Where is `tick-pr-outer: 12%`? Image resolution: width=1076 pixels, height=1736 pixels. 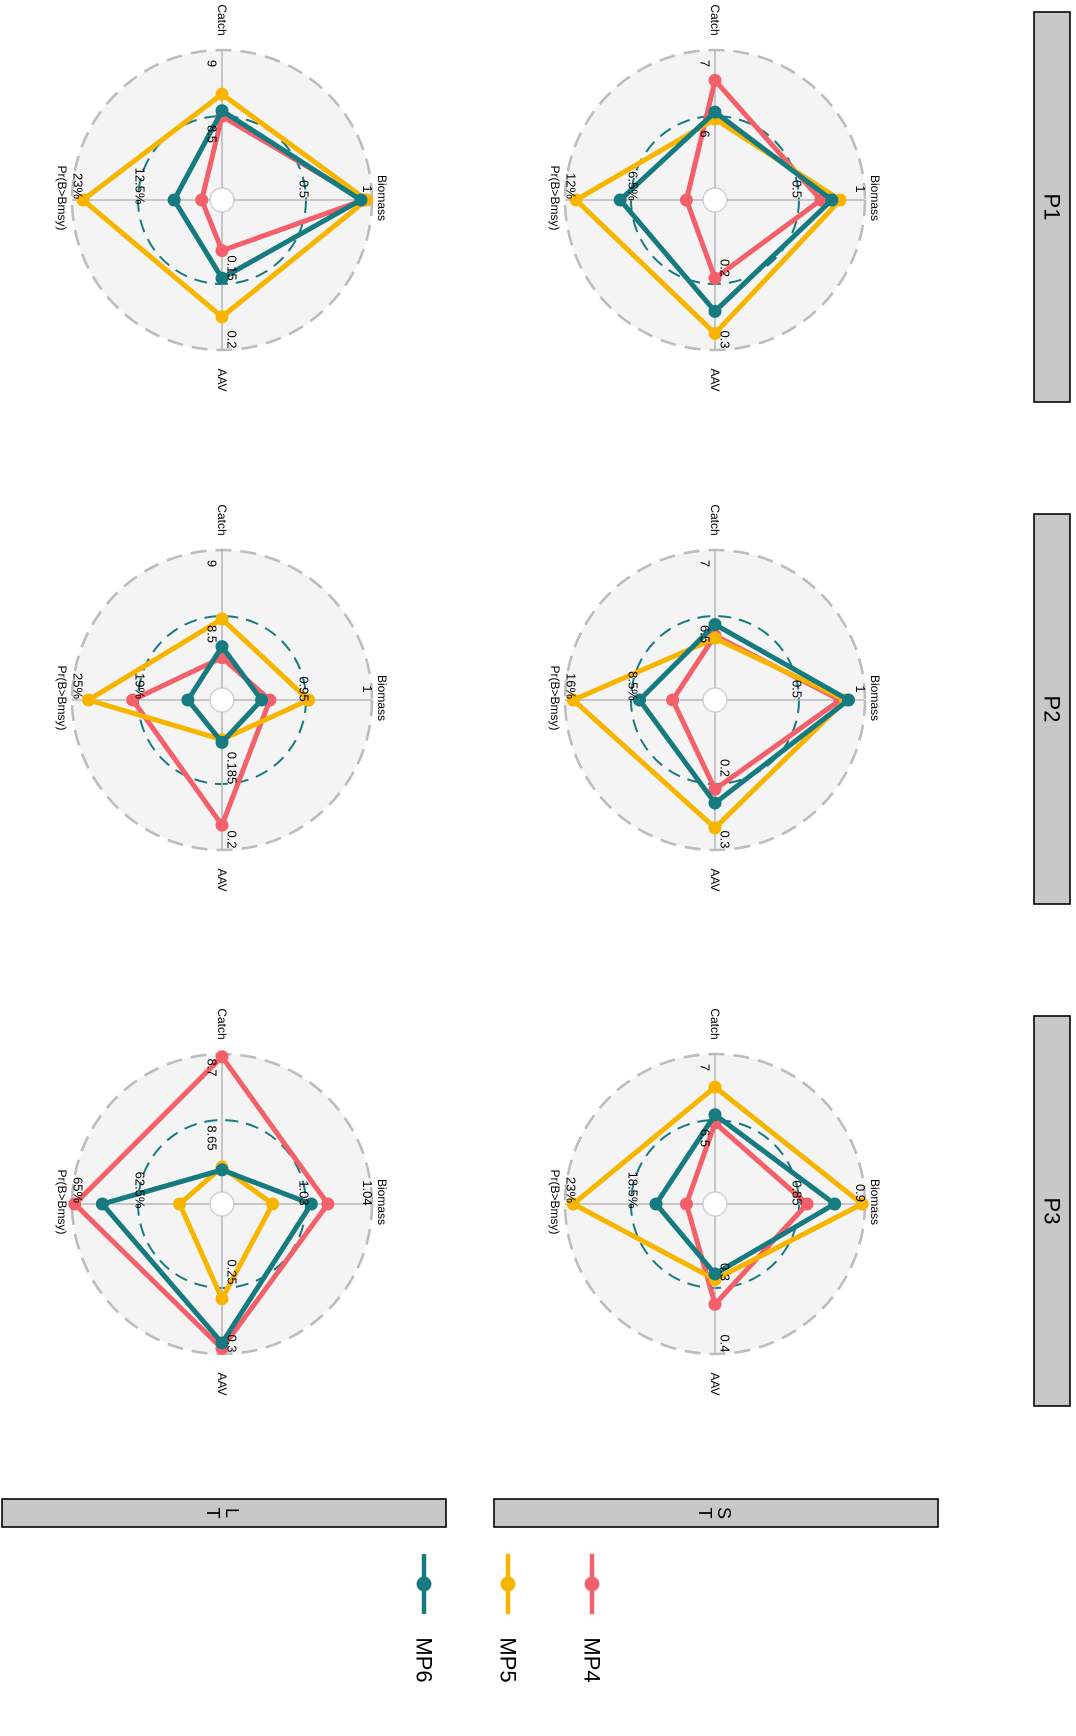
tick-pr-outer: 12% is located at coordinates (571, 186).